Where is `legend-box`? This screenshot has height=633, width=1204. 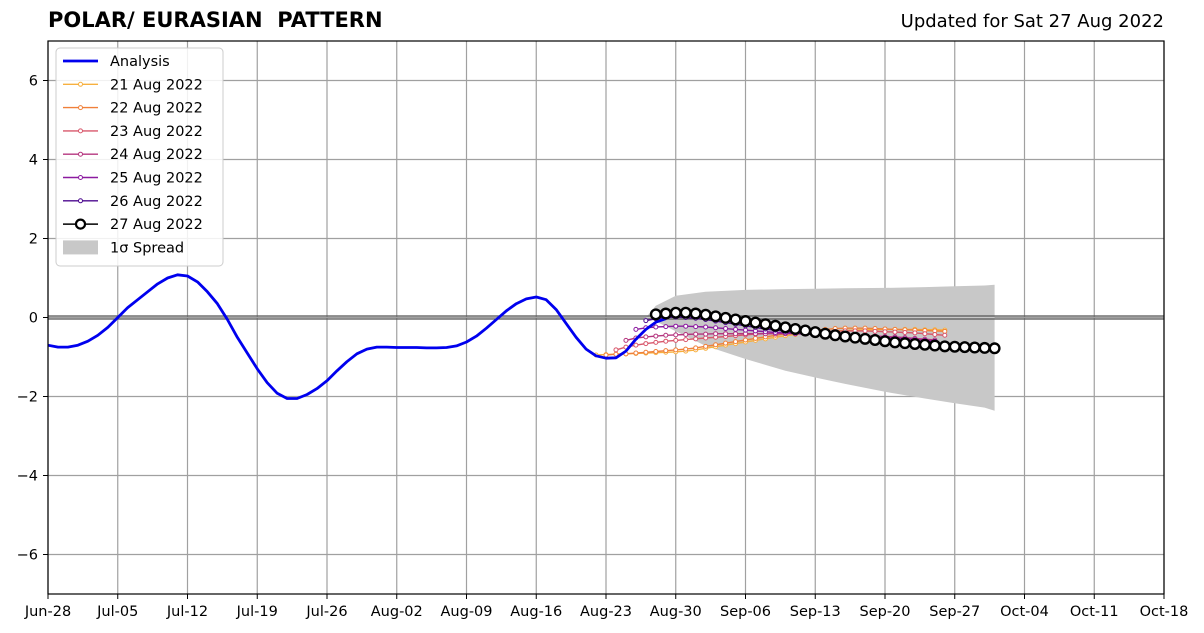 legend-box is located at coordinates (139, 157).